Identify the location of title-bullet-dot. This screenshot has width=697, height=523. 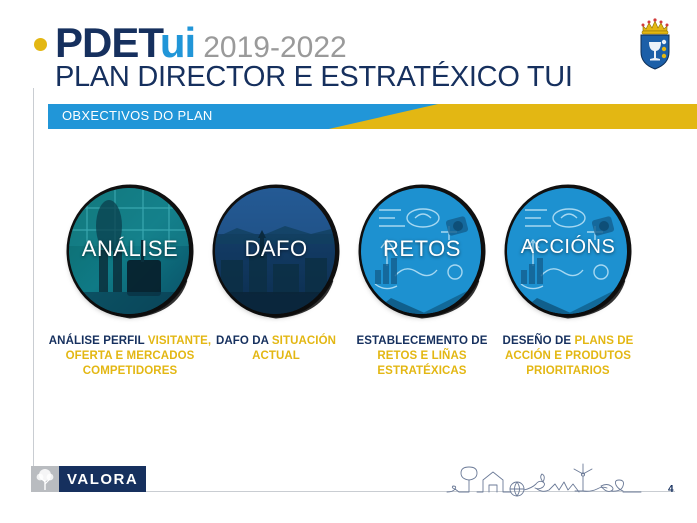
(40, 44).